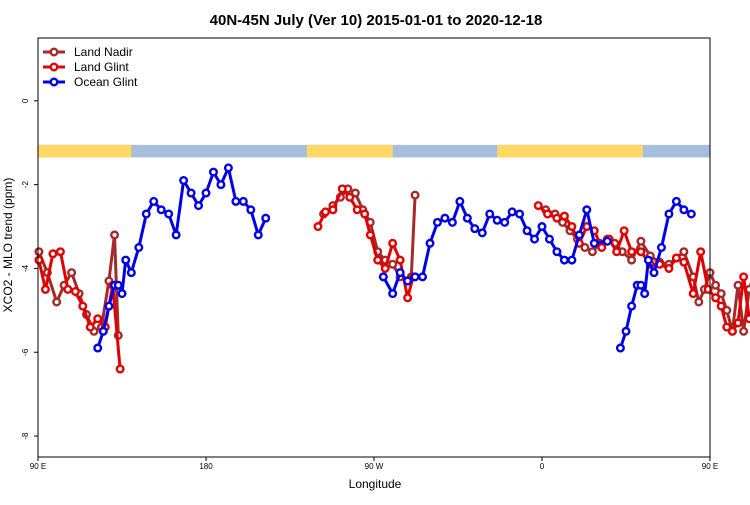 This screenshot has width=750, height=505. What do you see at coordinates (25, 100) in the screenshot?
I see `y-tick-label: 0` at bounding box center [25, 100].